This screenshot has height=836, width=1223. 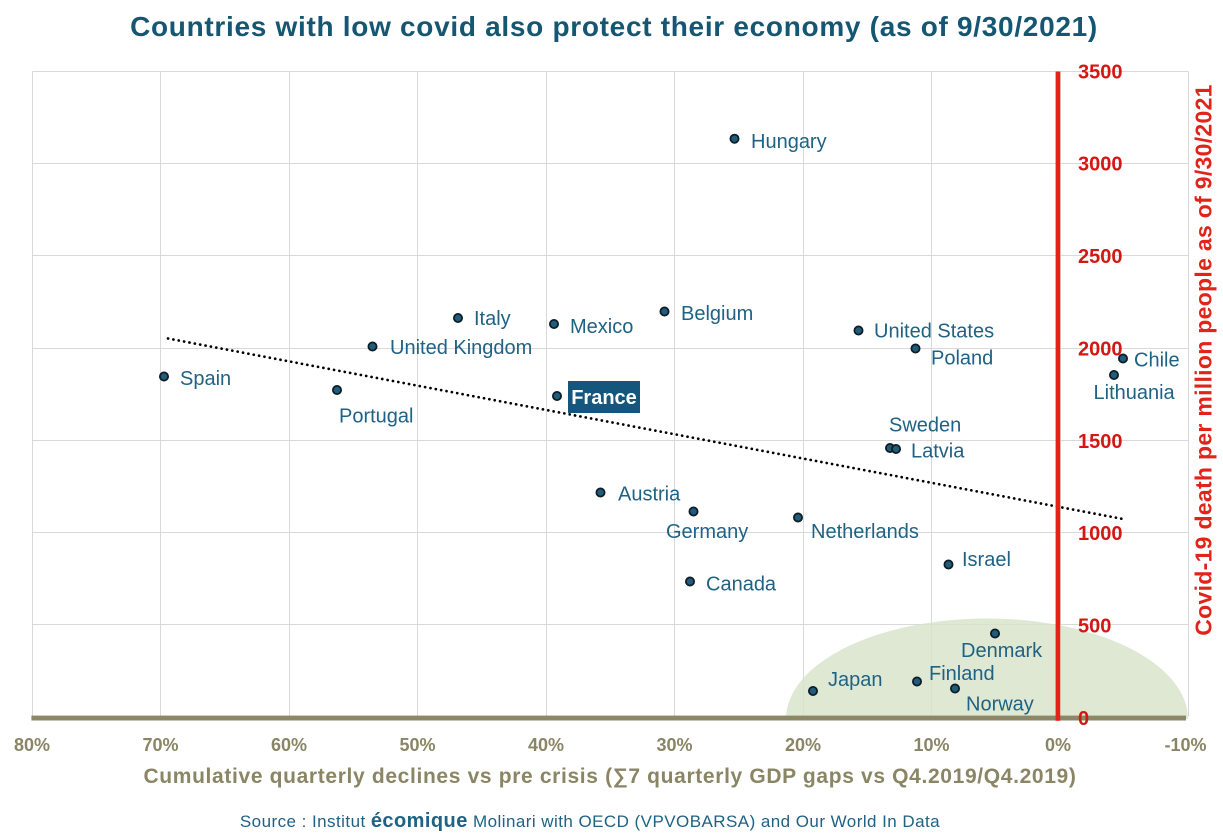 I want to click on svg-text: 3500, so click(x=1100, y=73).